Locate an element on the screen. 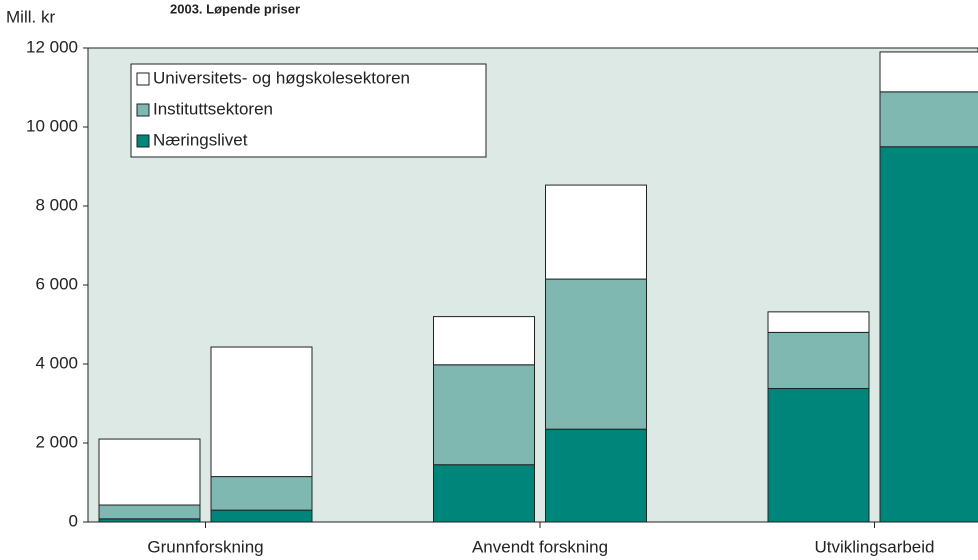 The image size is (978, 560). y-tick-label: 0 is located at coordinates (73, 520).